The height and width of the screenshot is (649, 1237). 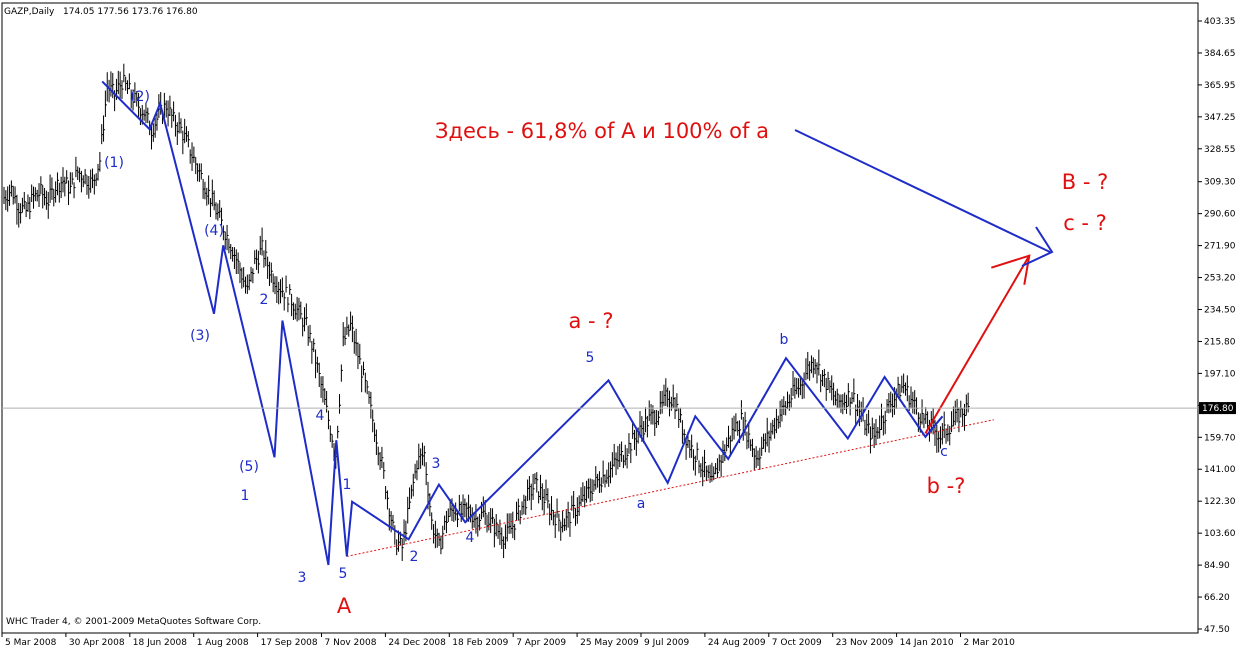 I want to click on last-price-tag, so click(x=1217, y=408).